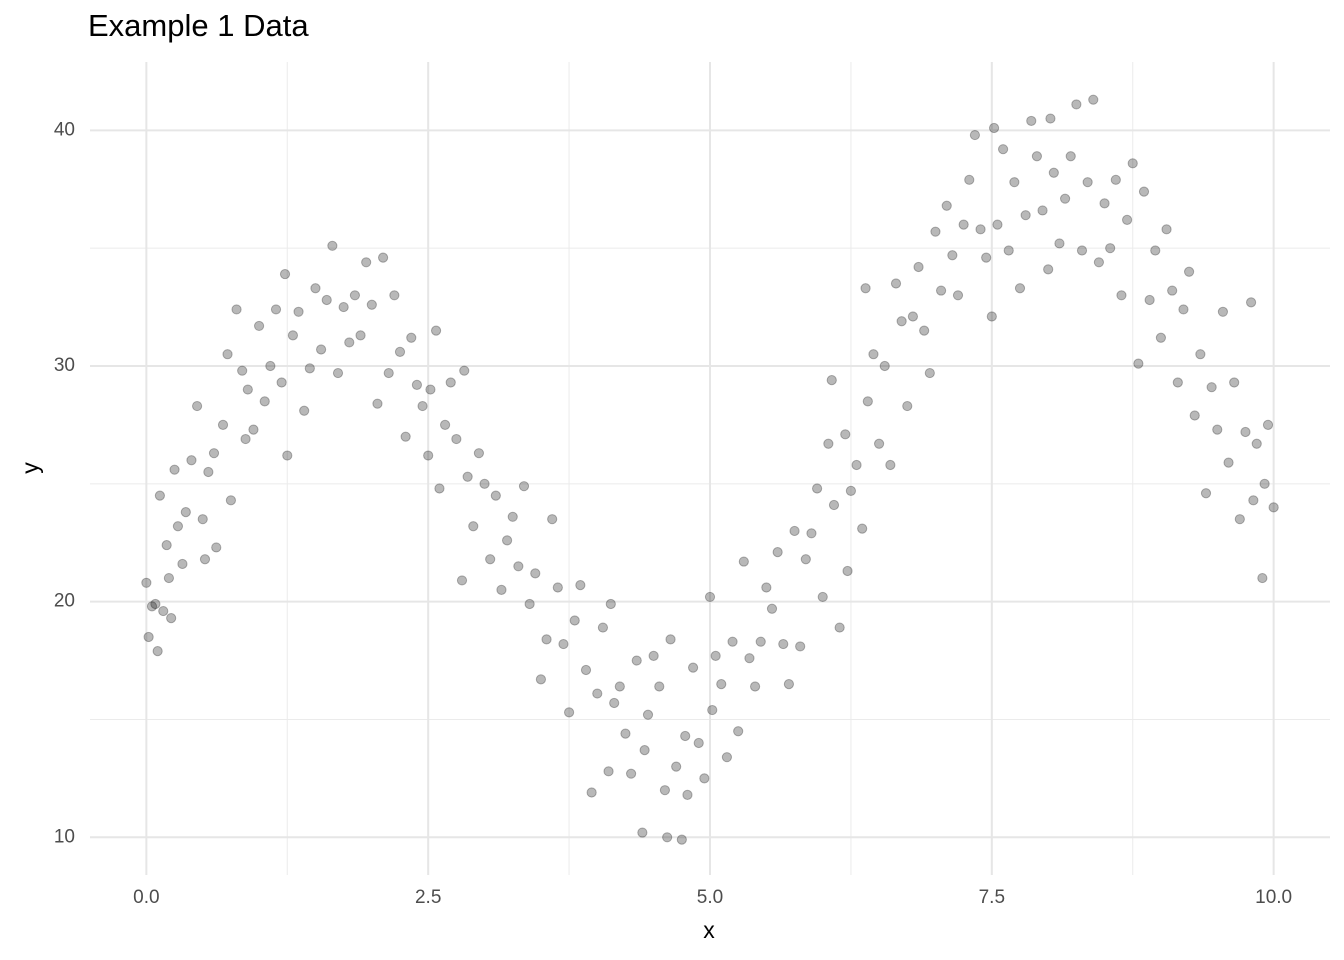  I want to click on y-axis-label: y, so click(30, 468).